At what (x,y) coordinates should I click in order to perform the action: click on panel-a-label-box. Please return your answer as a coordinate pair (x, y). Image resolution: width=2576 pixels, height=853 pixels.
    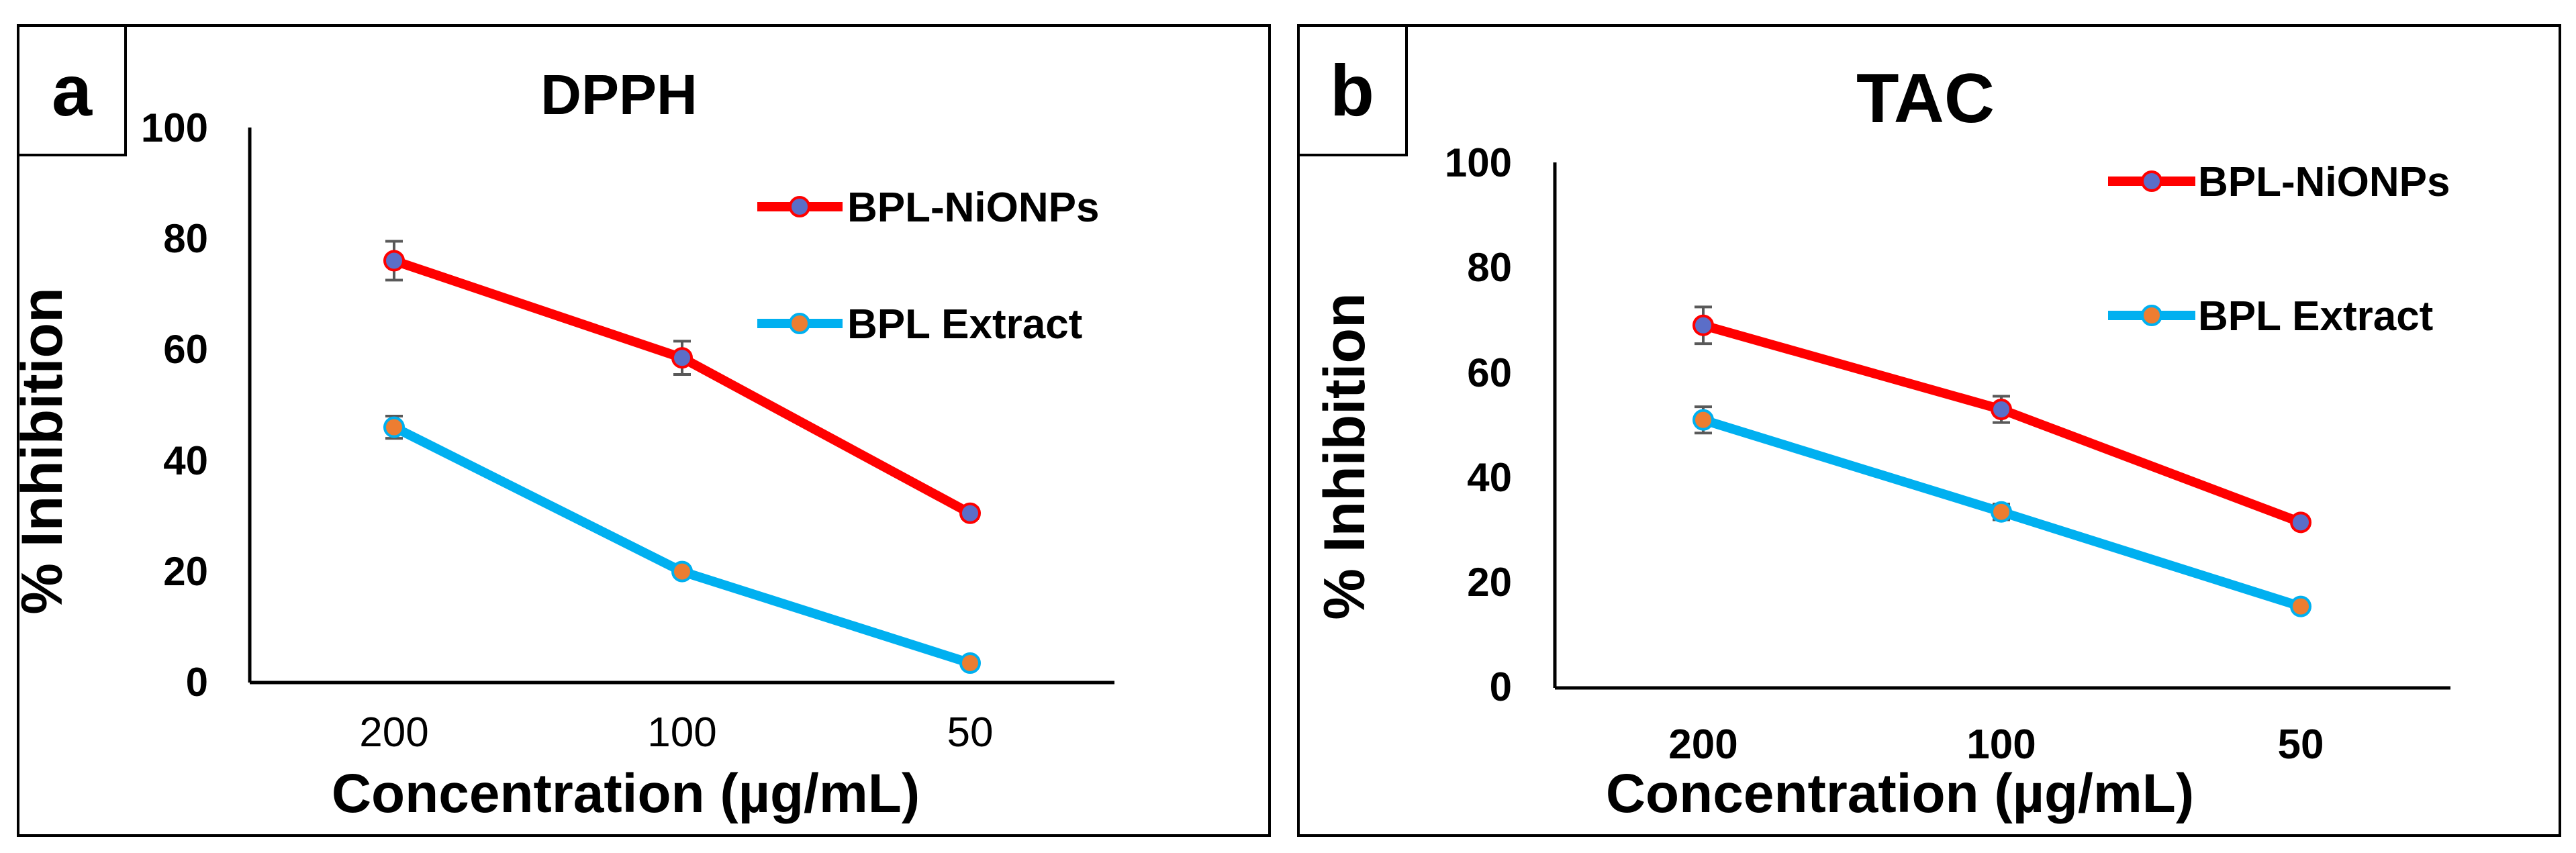
    Looking at the image, I should click on (72, 90).